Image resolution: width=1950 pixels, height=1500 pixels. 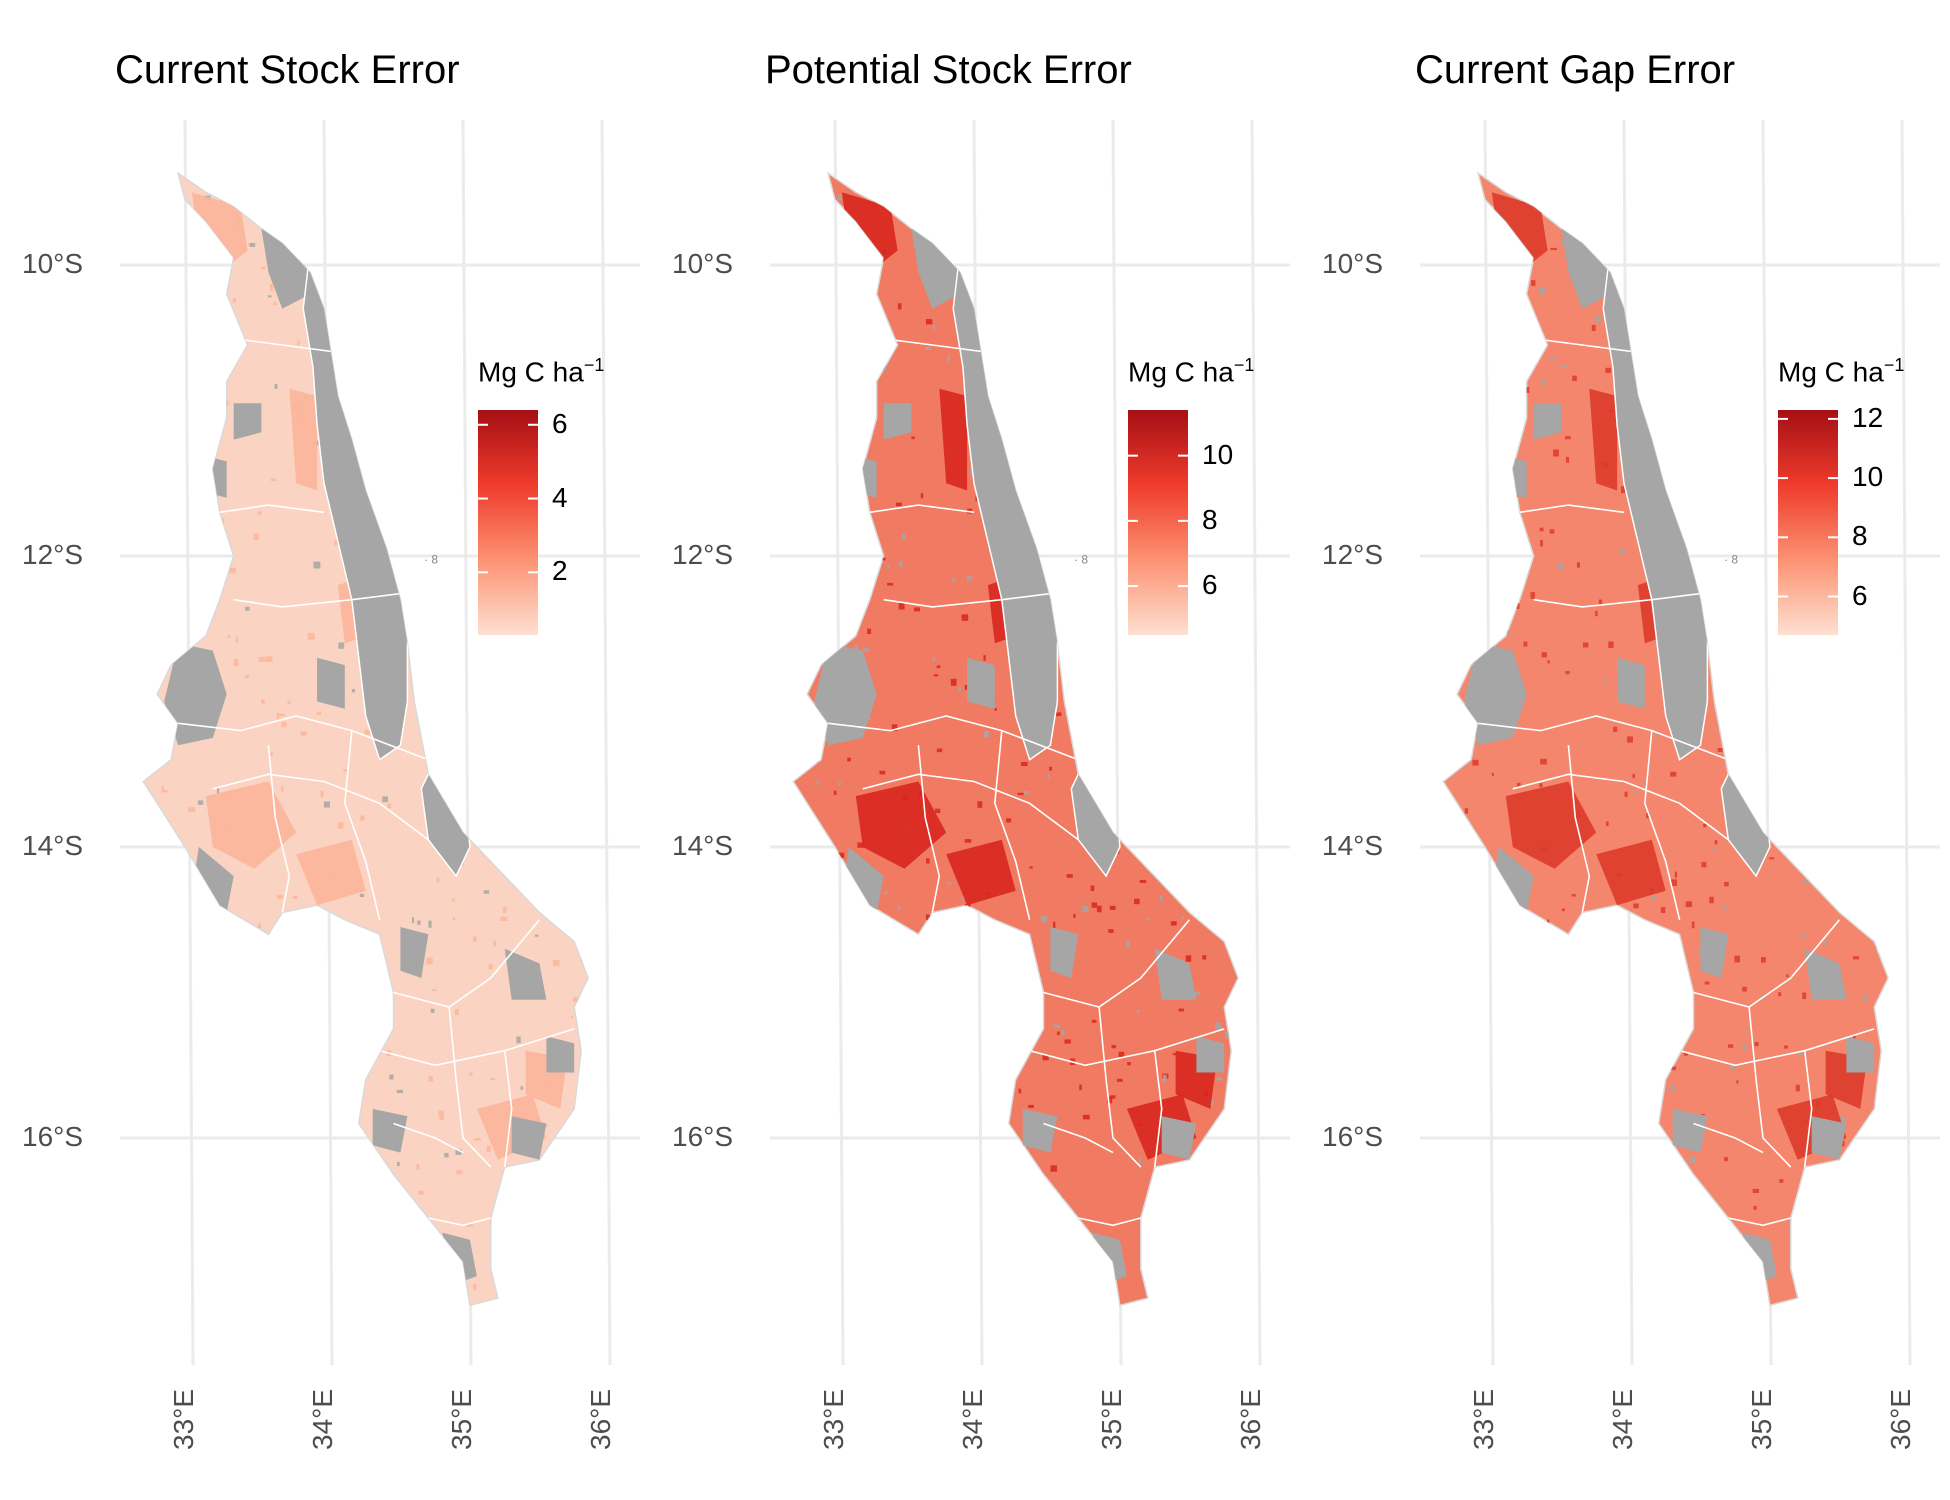 What do you see at coordinates (53, 554) in the screenshot?
I see `lat-tick-label: 12°S` at bounding box center [53, 554].